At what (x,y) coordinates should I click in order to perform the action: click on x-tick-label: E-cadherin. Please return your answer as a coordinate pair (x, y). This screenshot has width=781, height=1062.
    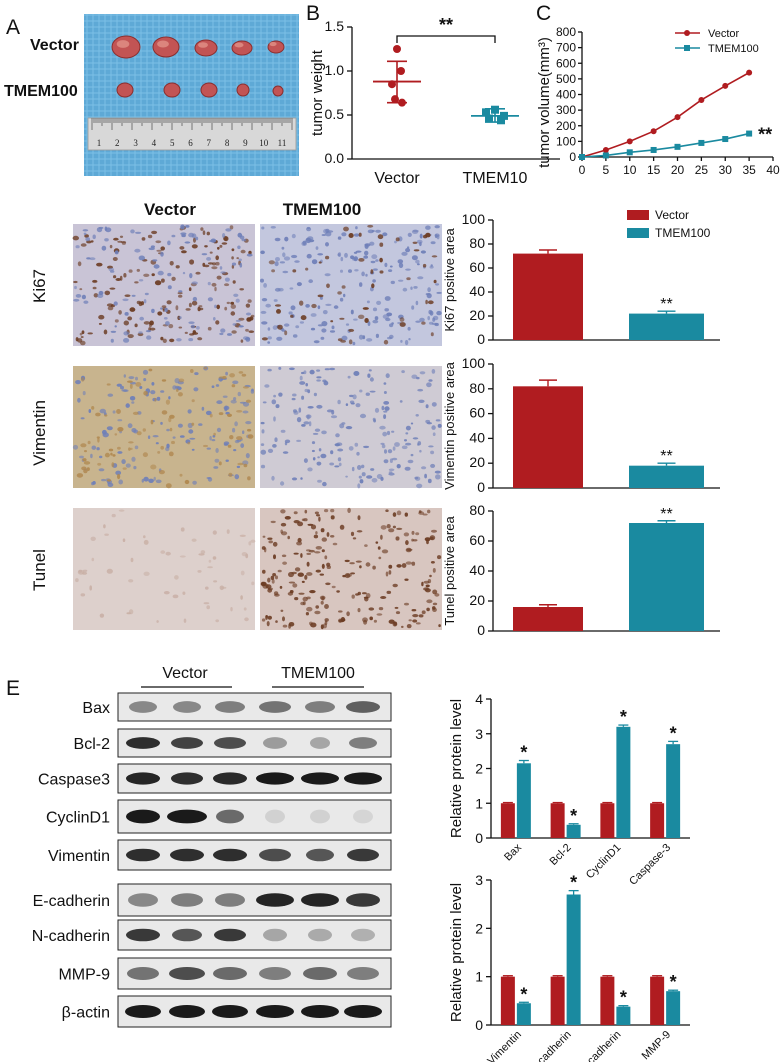
    Looking at the image, I should click on (551, 1045).